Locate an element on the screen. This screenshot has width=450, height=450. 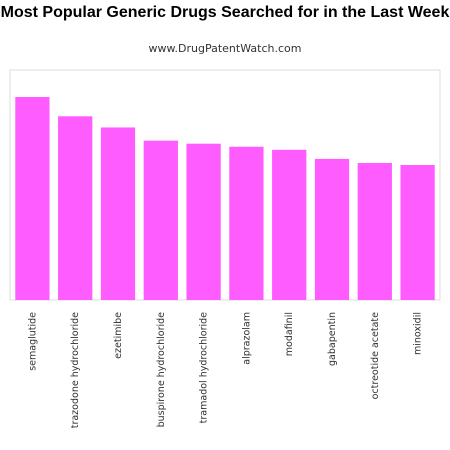
category-label: octreotide acetate is located at coordinates (375, 356).